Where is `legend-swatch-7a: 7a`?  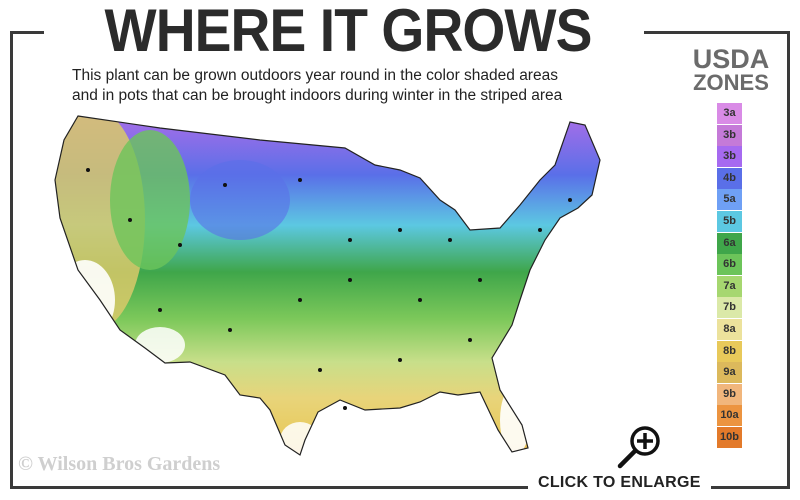 legend-swatch-7a: 7a is located at coordinates (729, 286).